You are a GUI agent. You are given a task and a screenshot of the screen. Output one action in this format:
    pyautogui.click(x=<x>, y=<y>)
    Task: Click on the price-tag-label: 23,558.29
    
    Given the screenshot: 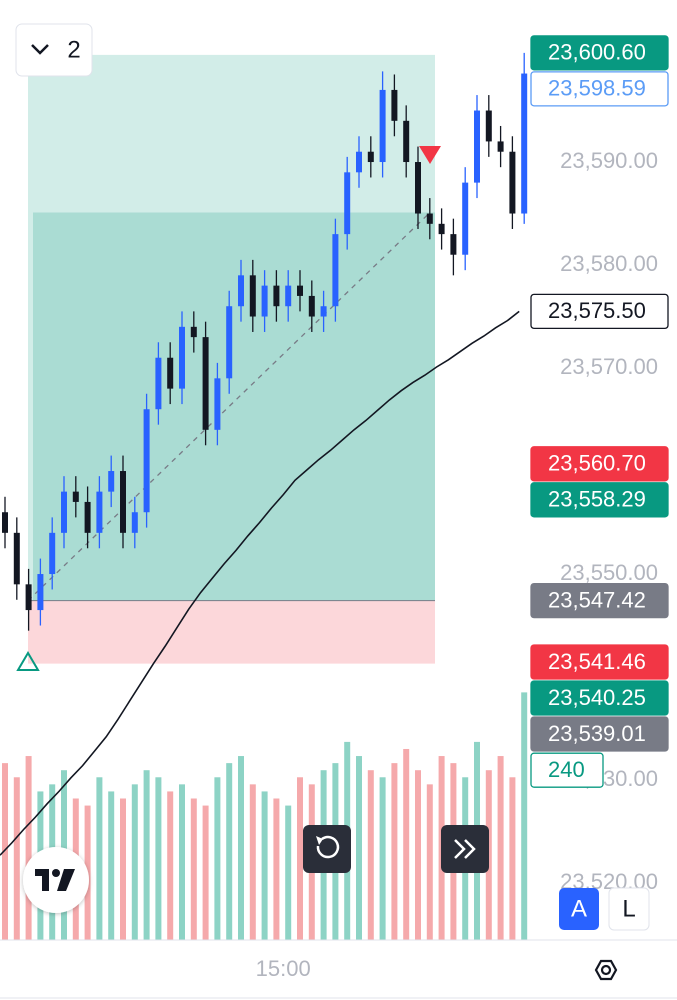 What is the action you would take?
    pyautogui.click(x=597, y=499)
    